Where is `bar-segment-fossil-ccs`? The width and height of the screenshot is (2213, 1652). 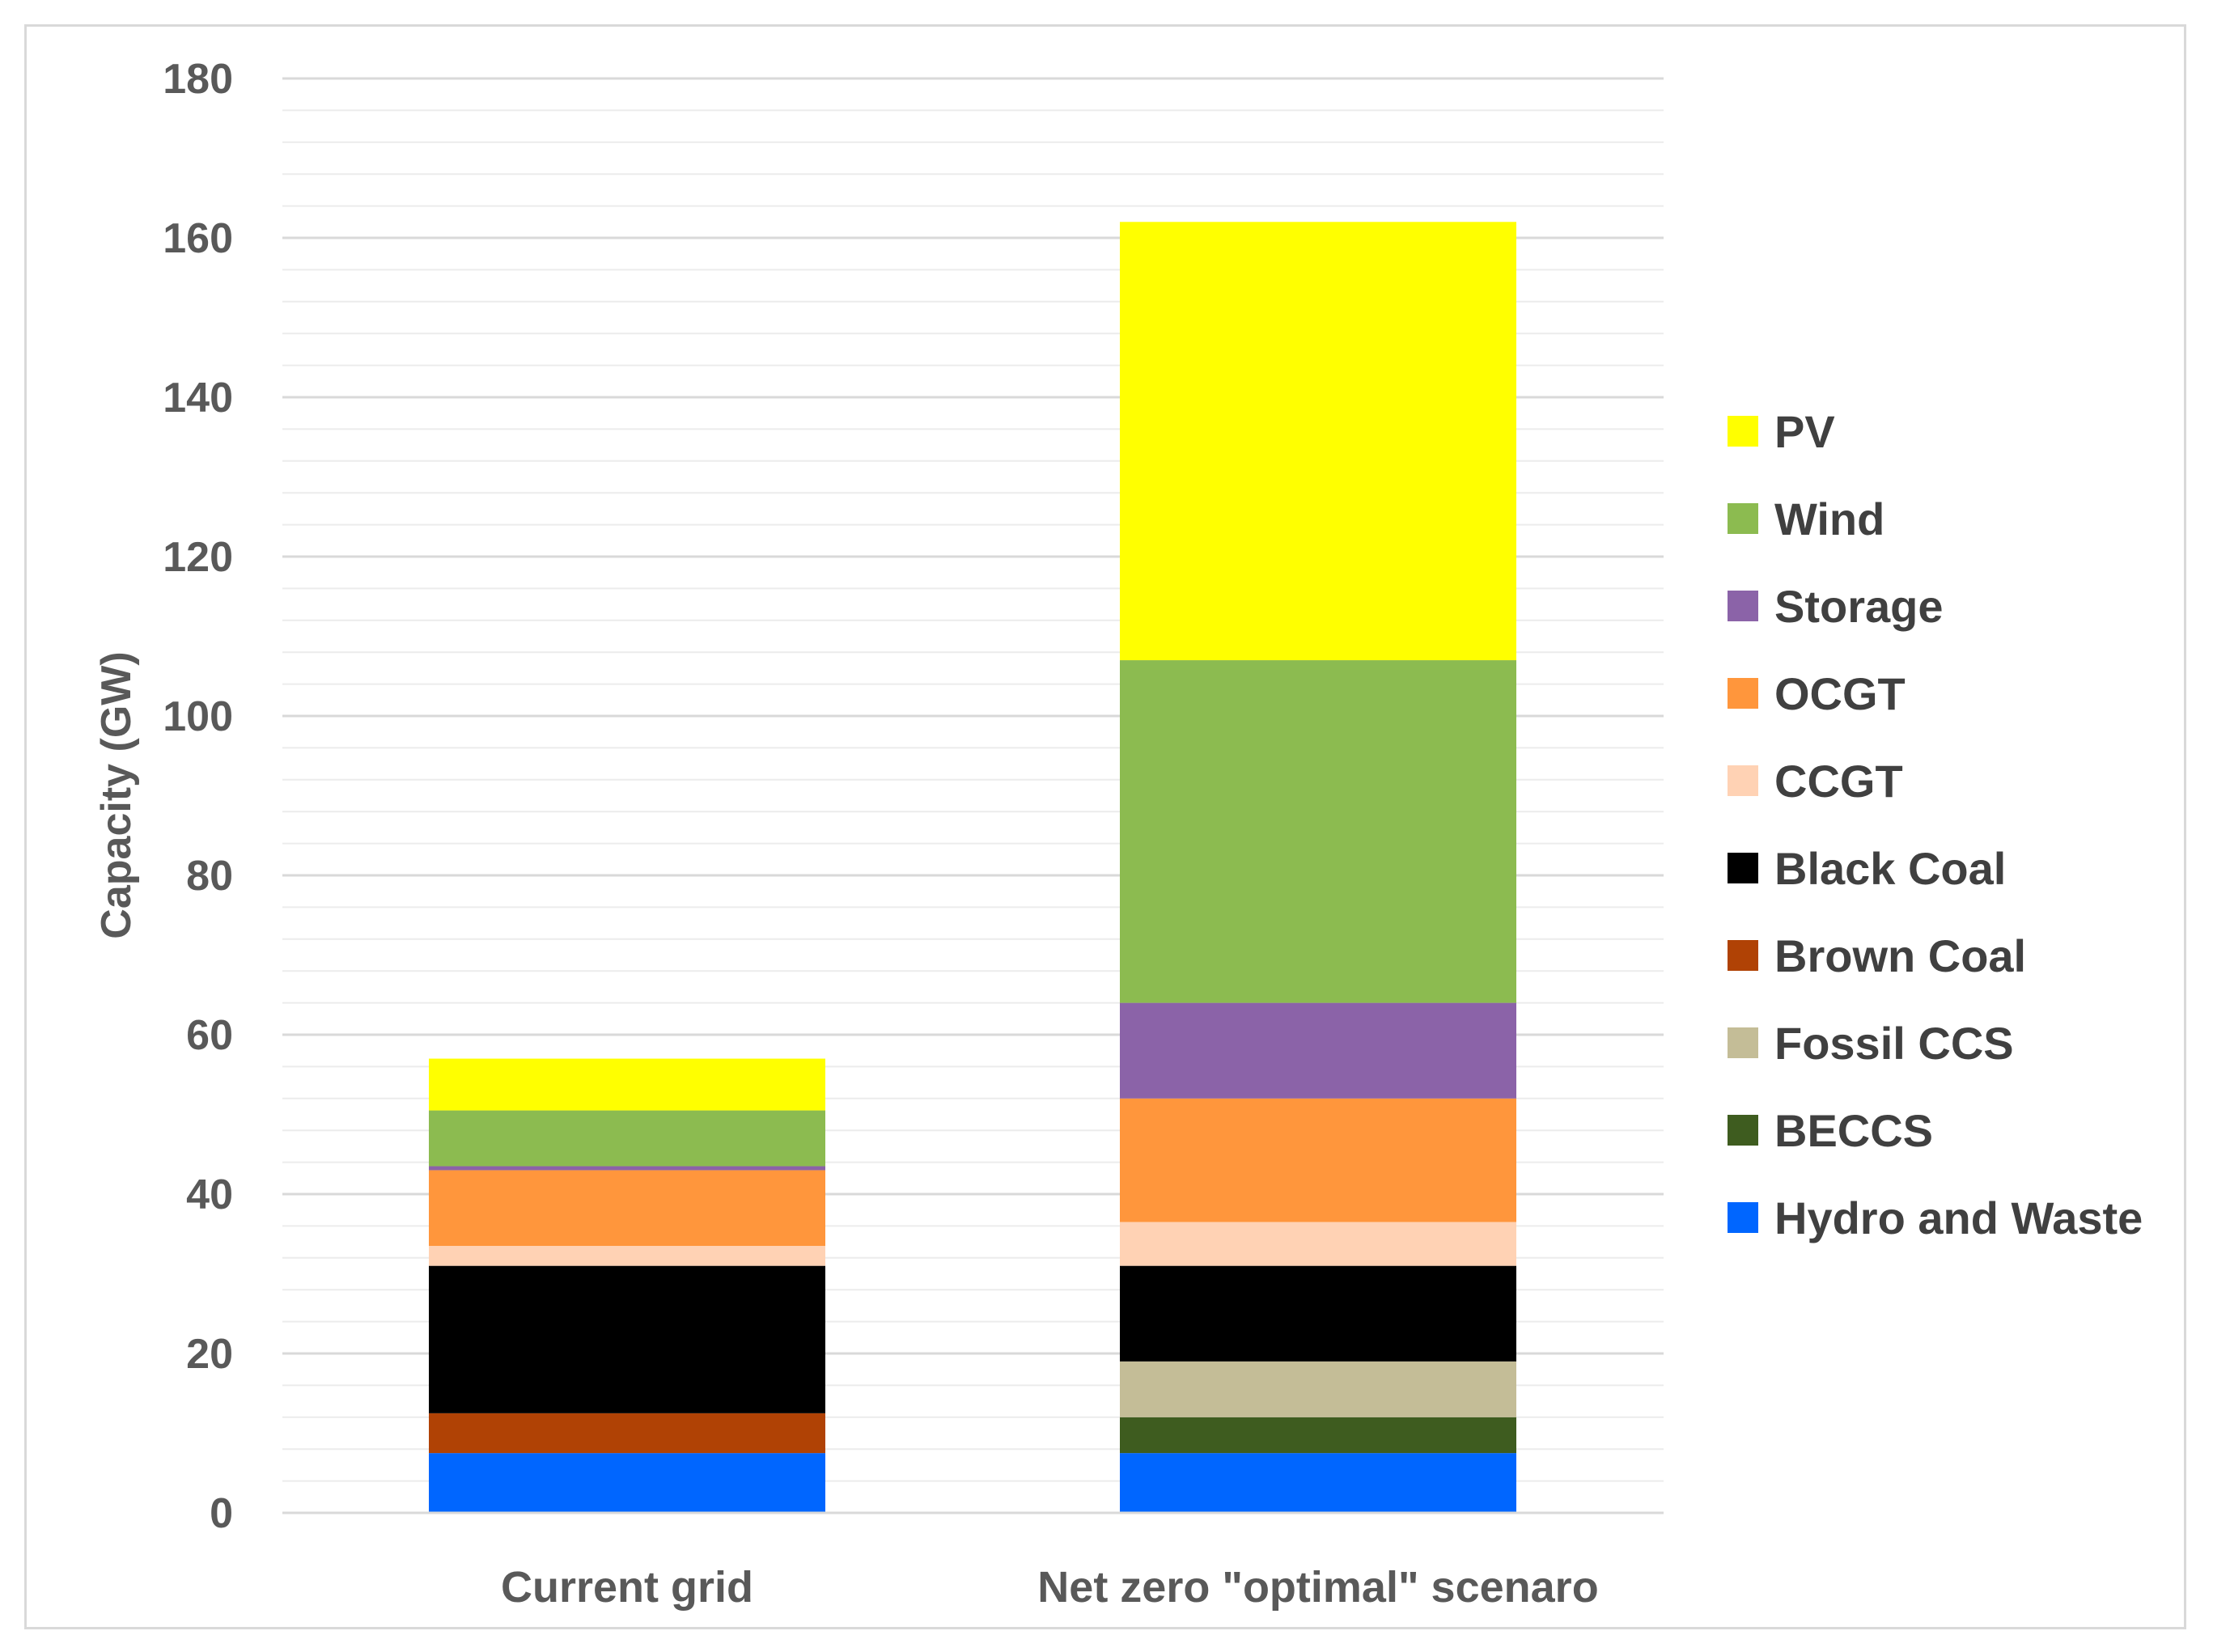
bar-segment-fossil-ccs is located at coordinates (1318, 1389).